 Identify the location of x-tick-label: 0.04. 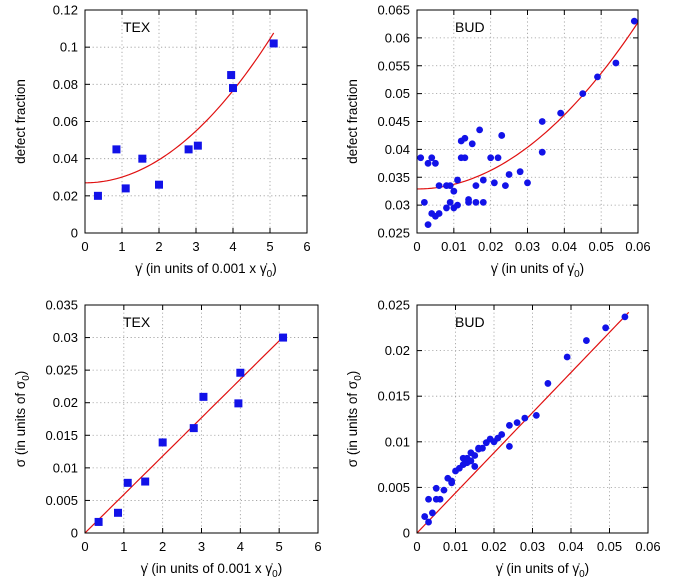
(564, 246).